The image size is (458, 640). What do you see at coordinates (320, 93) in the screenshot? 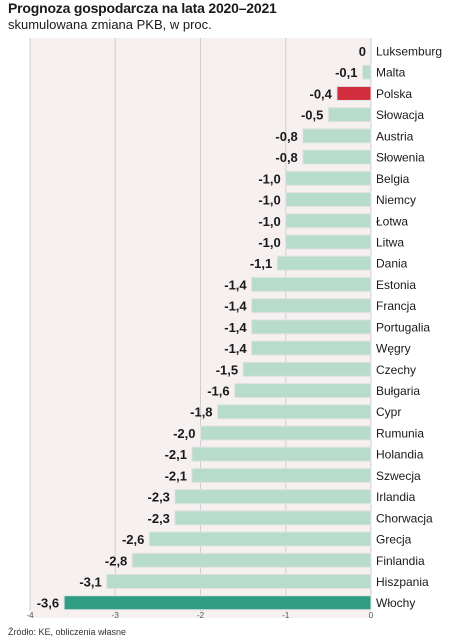
I see `value-label: -0,4` at bounding box center [320, 93].